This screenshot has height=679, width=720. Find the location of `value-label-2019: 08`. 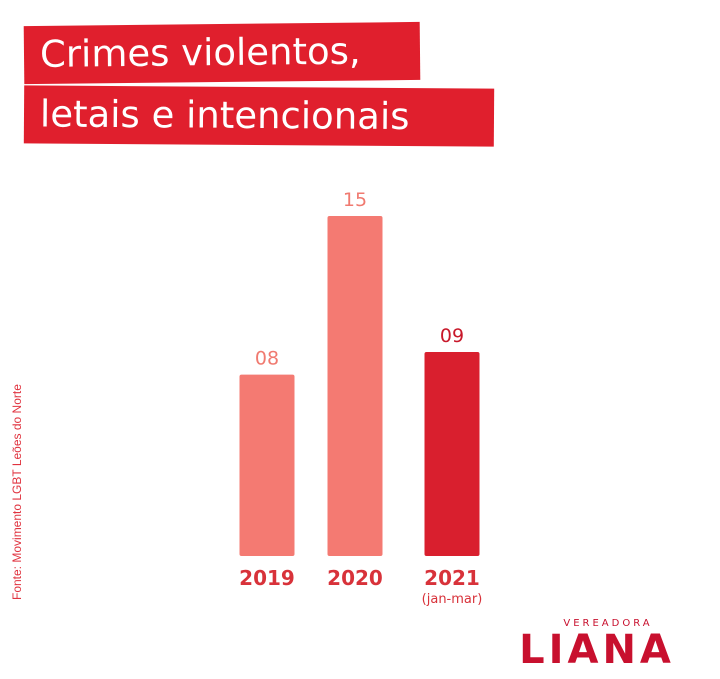

value-label-2019: 08 is located at coordinates (267, 359).